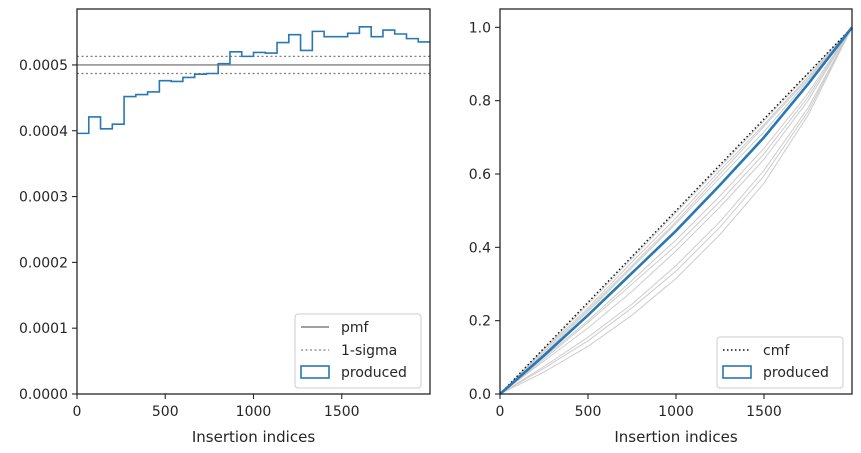 The width and height of the screenshot is (861, 453). Describe the element at coordinates (369, 351) in the screenshot. I see `legend-sigma-label: 1-sigma` at that location.